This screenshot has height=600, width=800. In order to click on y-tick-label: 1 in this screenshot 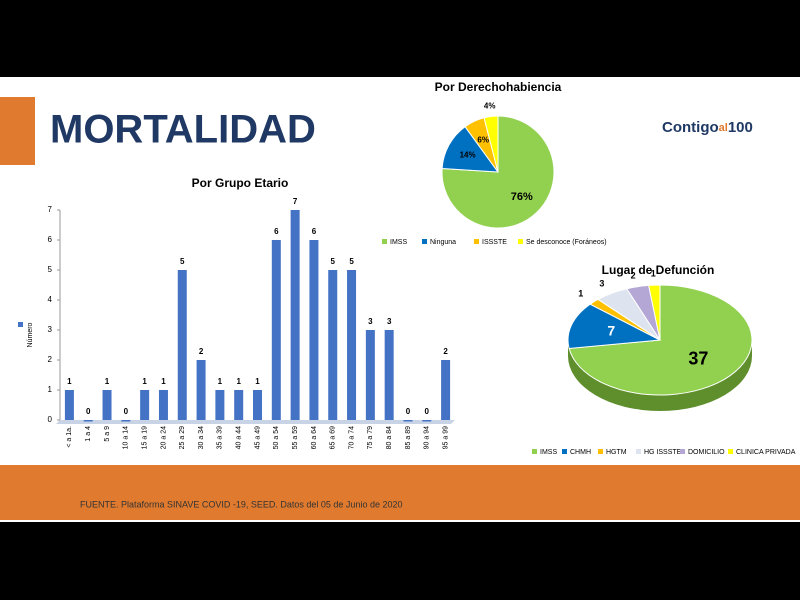, I will do `click(50, 389)`.